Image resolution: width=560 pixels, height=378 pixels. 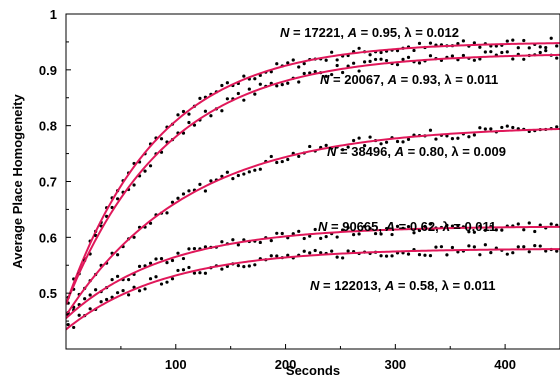 I want to click on annotation-value: 0.80, so click(x=431, y=151).